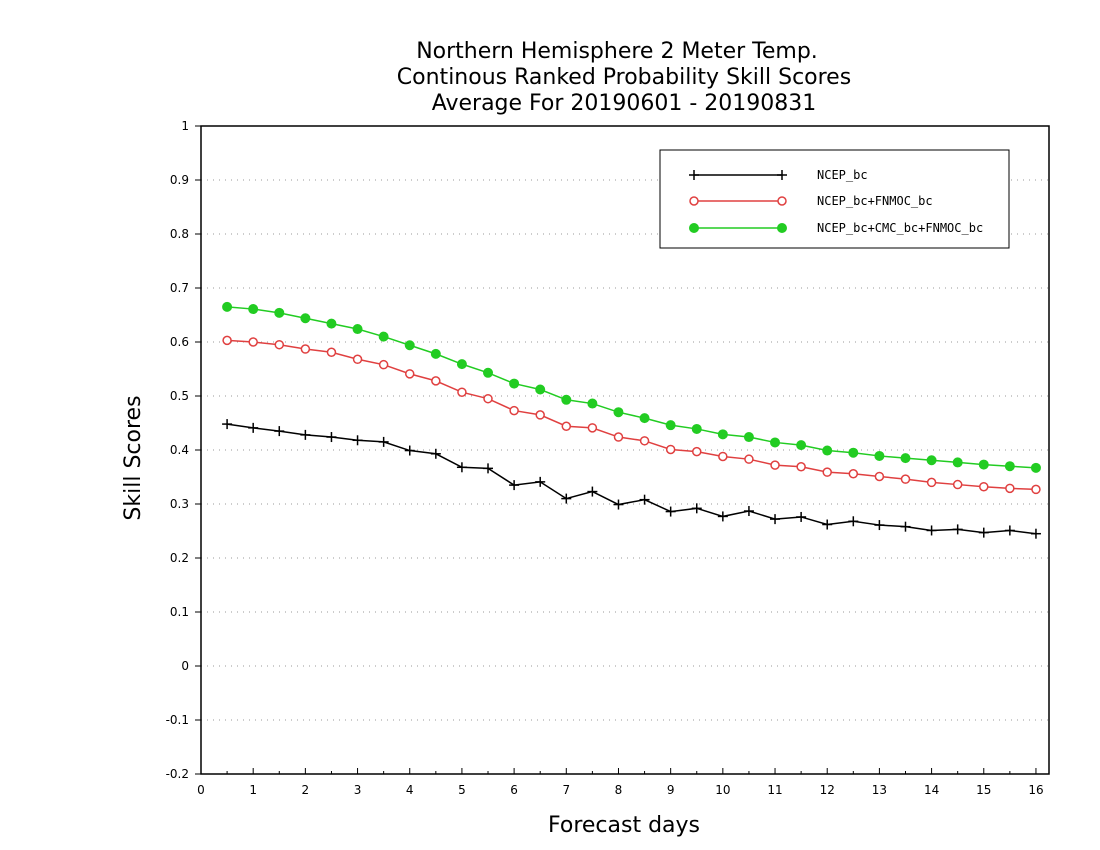  Describe the element at coordinates (133, 457) in the screenshot. I see `y-axis-label: Skill Scores` at that location.